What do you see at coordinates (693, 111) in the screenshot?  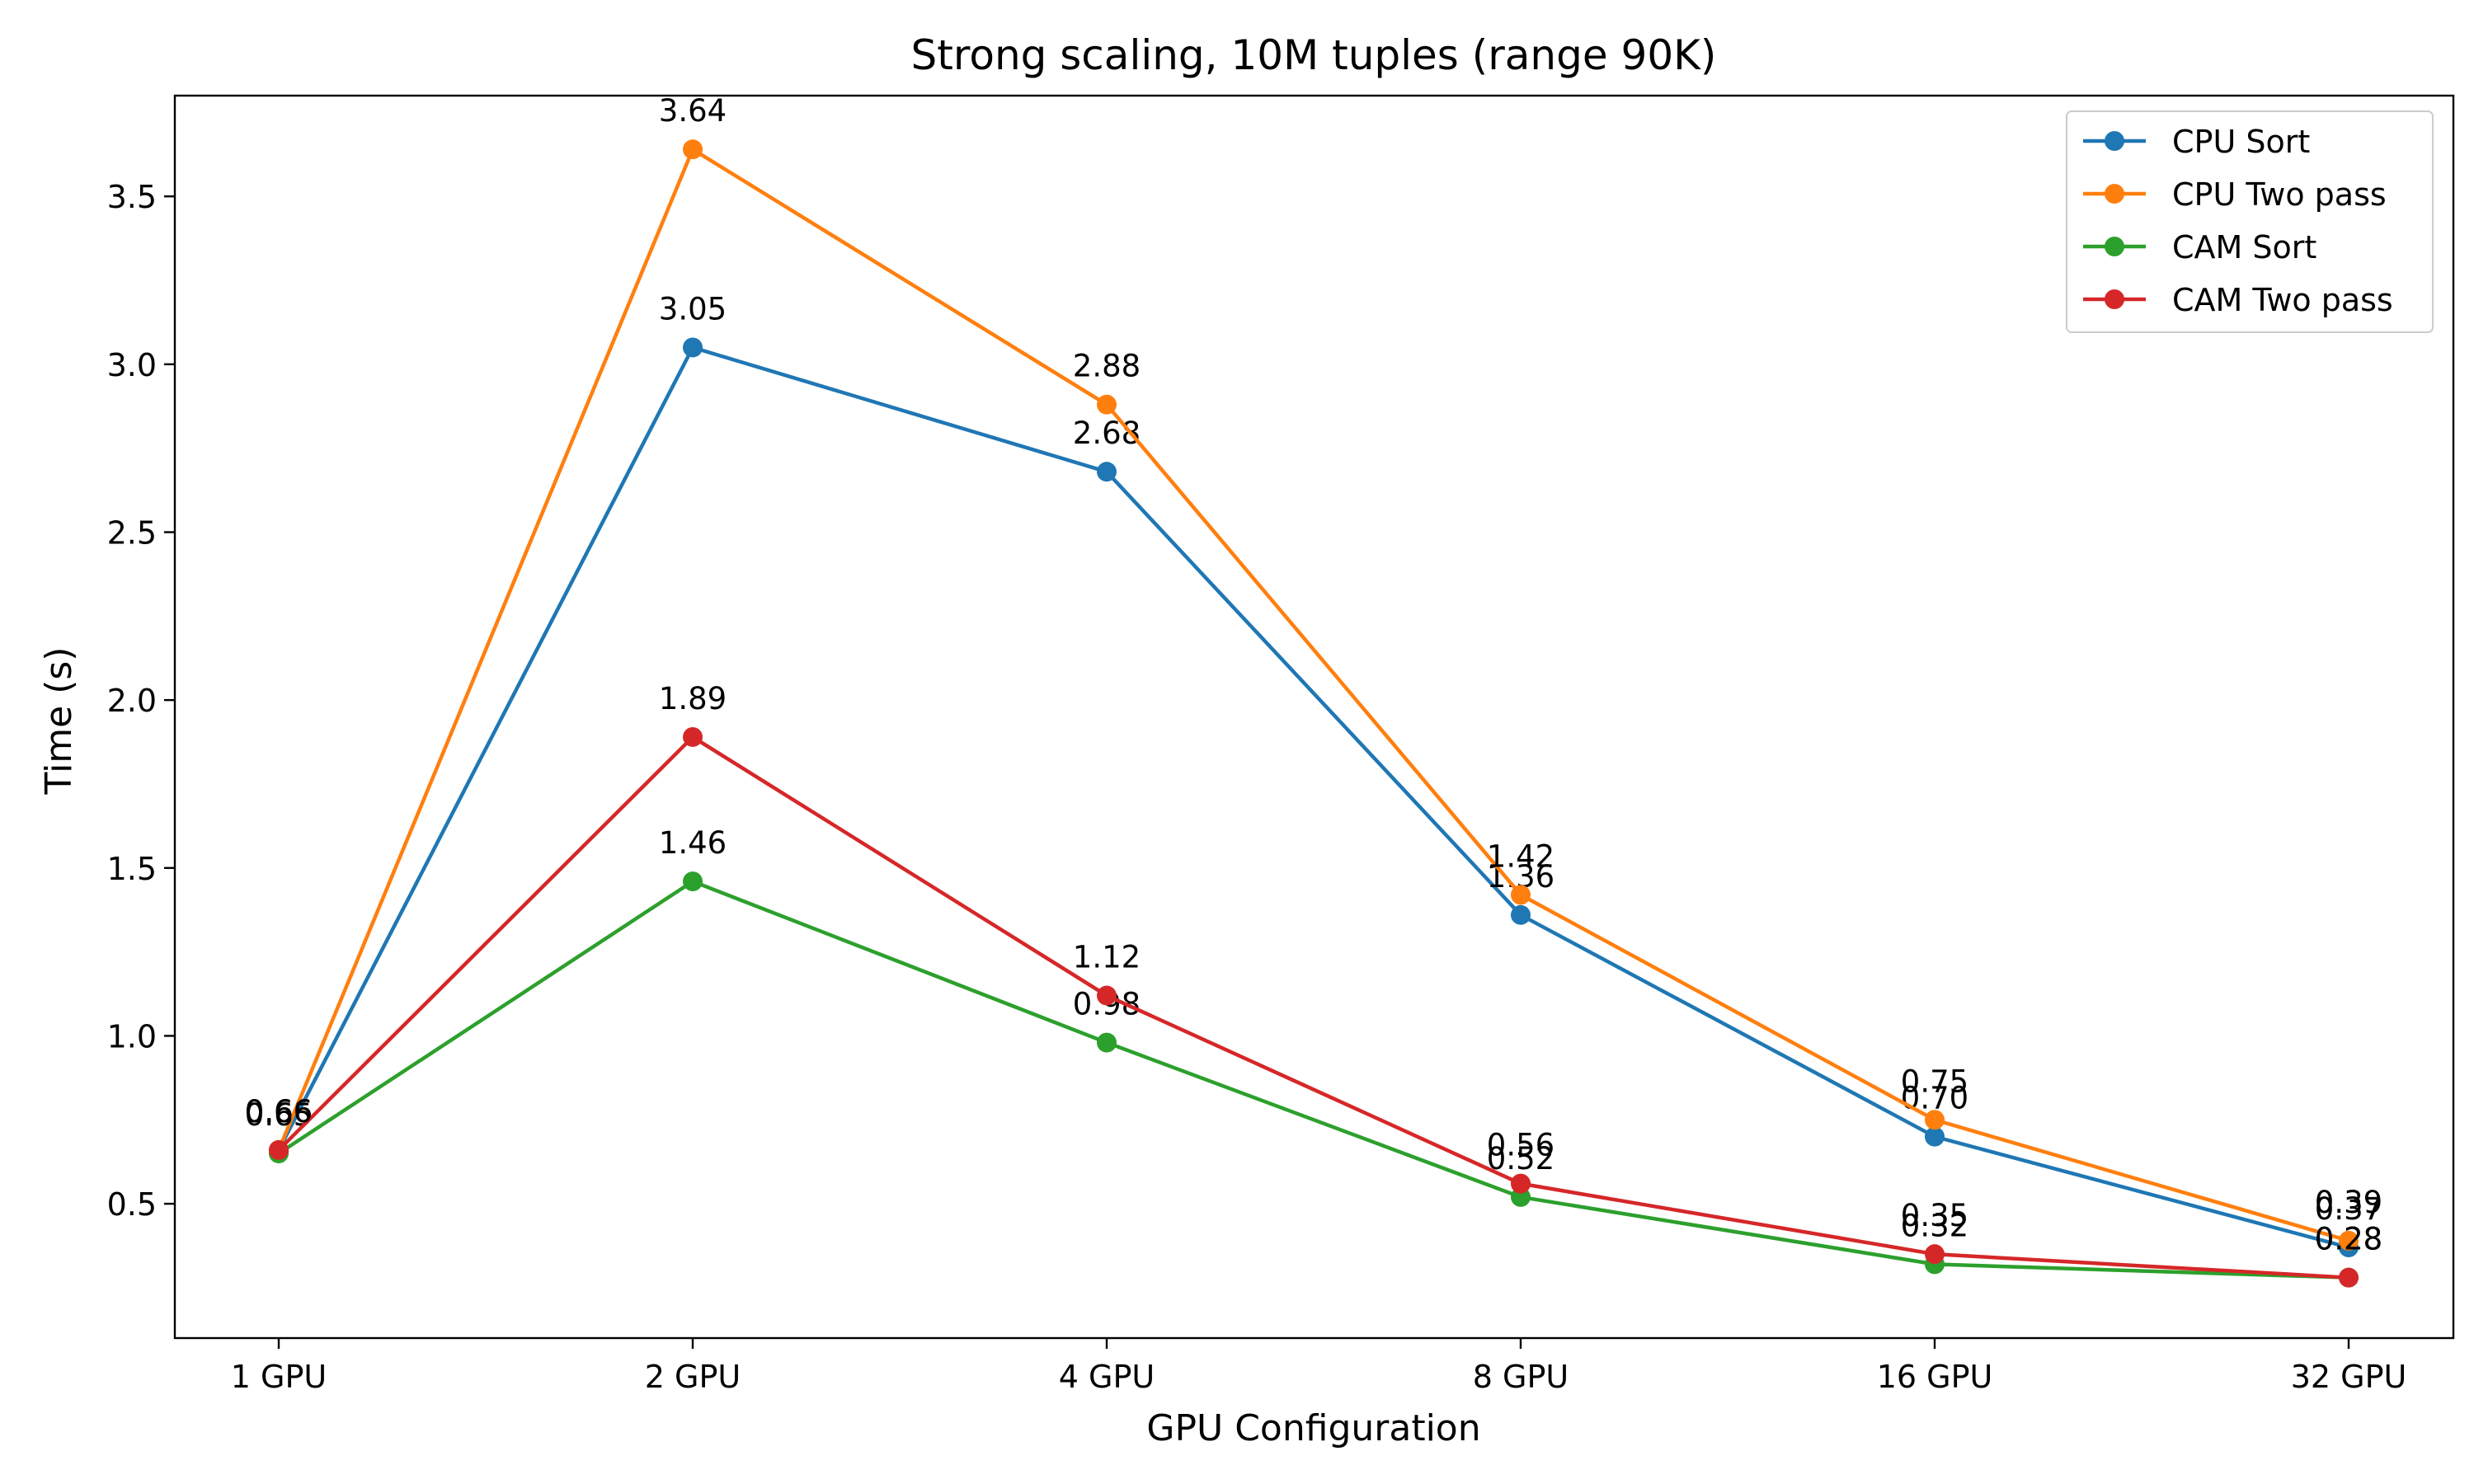 I see `data-label: 3.64` at bounding box center [693, 111].